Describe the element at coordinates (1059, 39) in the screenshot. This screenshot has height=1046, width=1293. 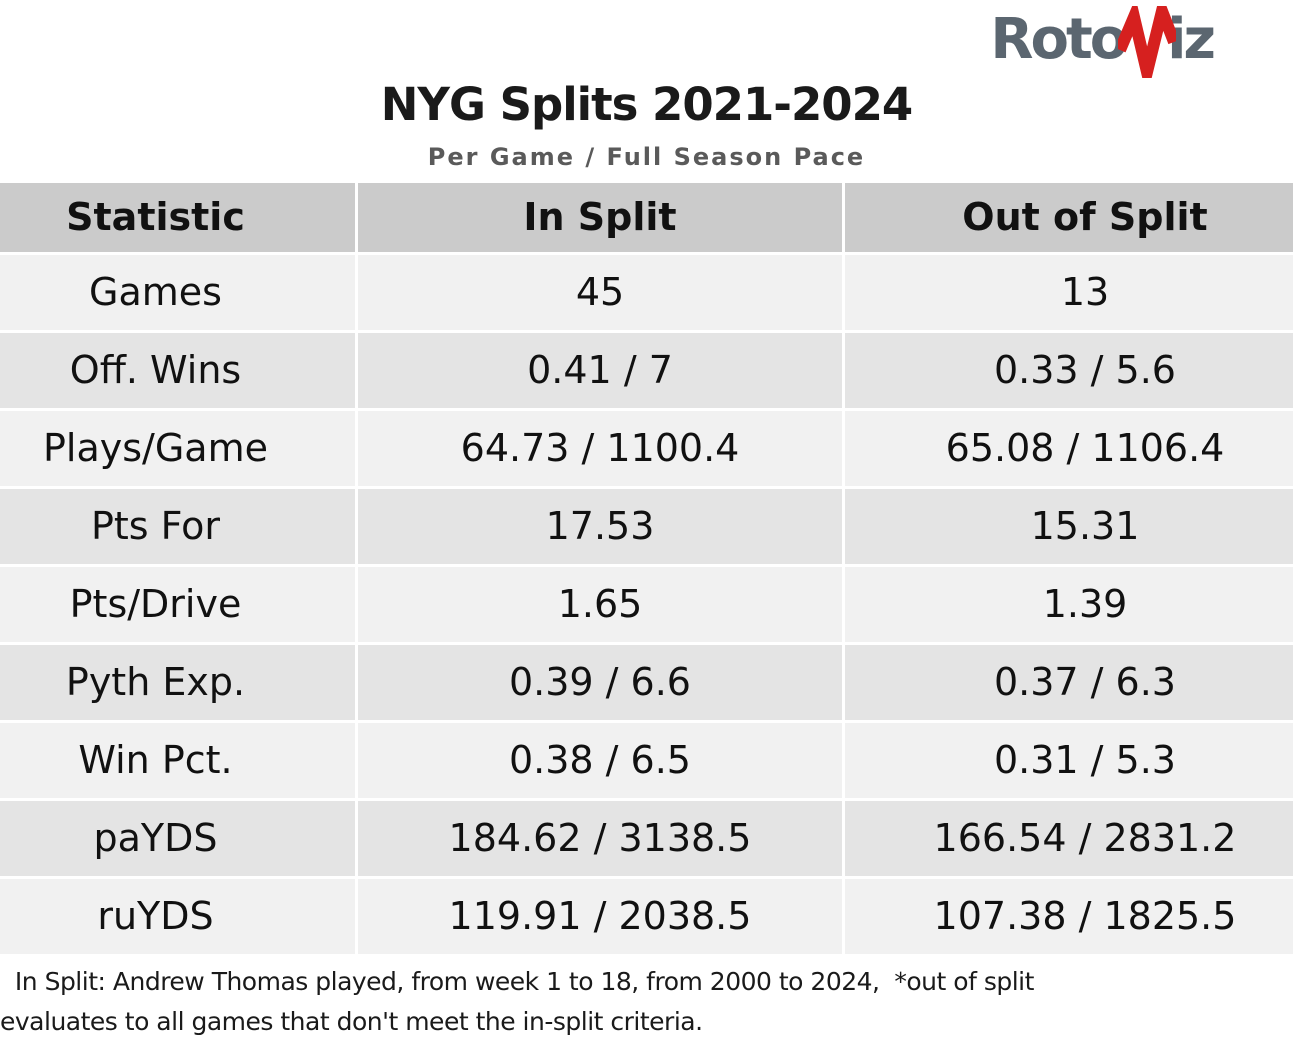
I see `logo-text-roto: Roto` at that location.